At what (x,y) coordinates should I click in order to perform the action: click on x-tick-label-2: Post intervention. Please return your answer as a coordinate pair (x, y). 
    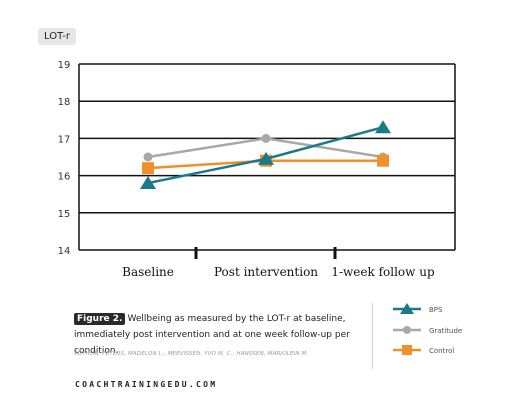
    Looking at the image, I should click on (266, 272).